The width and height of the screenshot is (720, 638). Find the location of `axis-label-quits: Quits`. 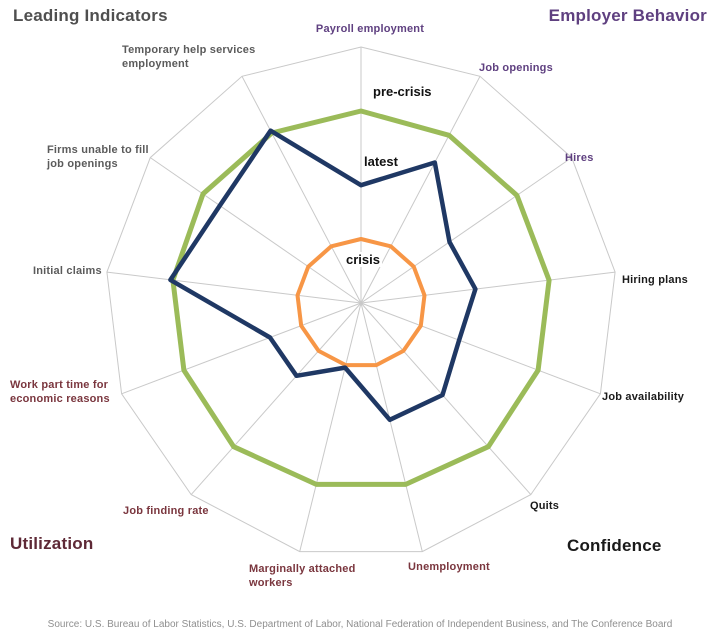

axis-label-quits: Quits is located at coordinates (545, 506).